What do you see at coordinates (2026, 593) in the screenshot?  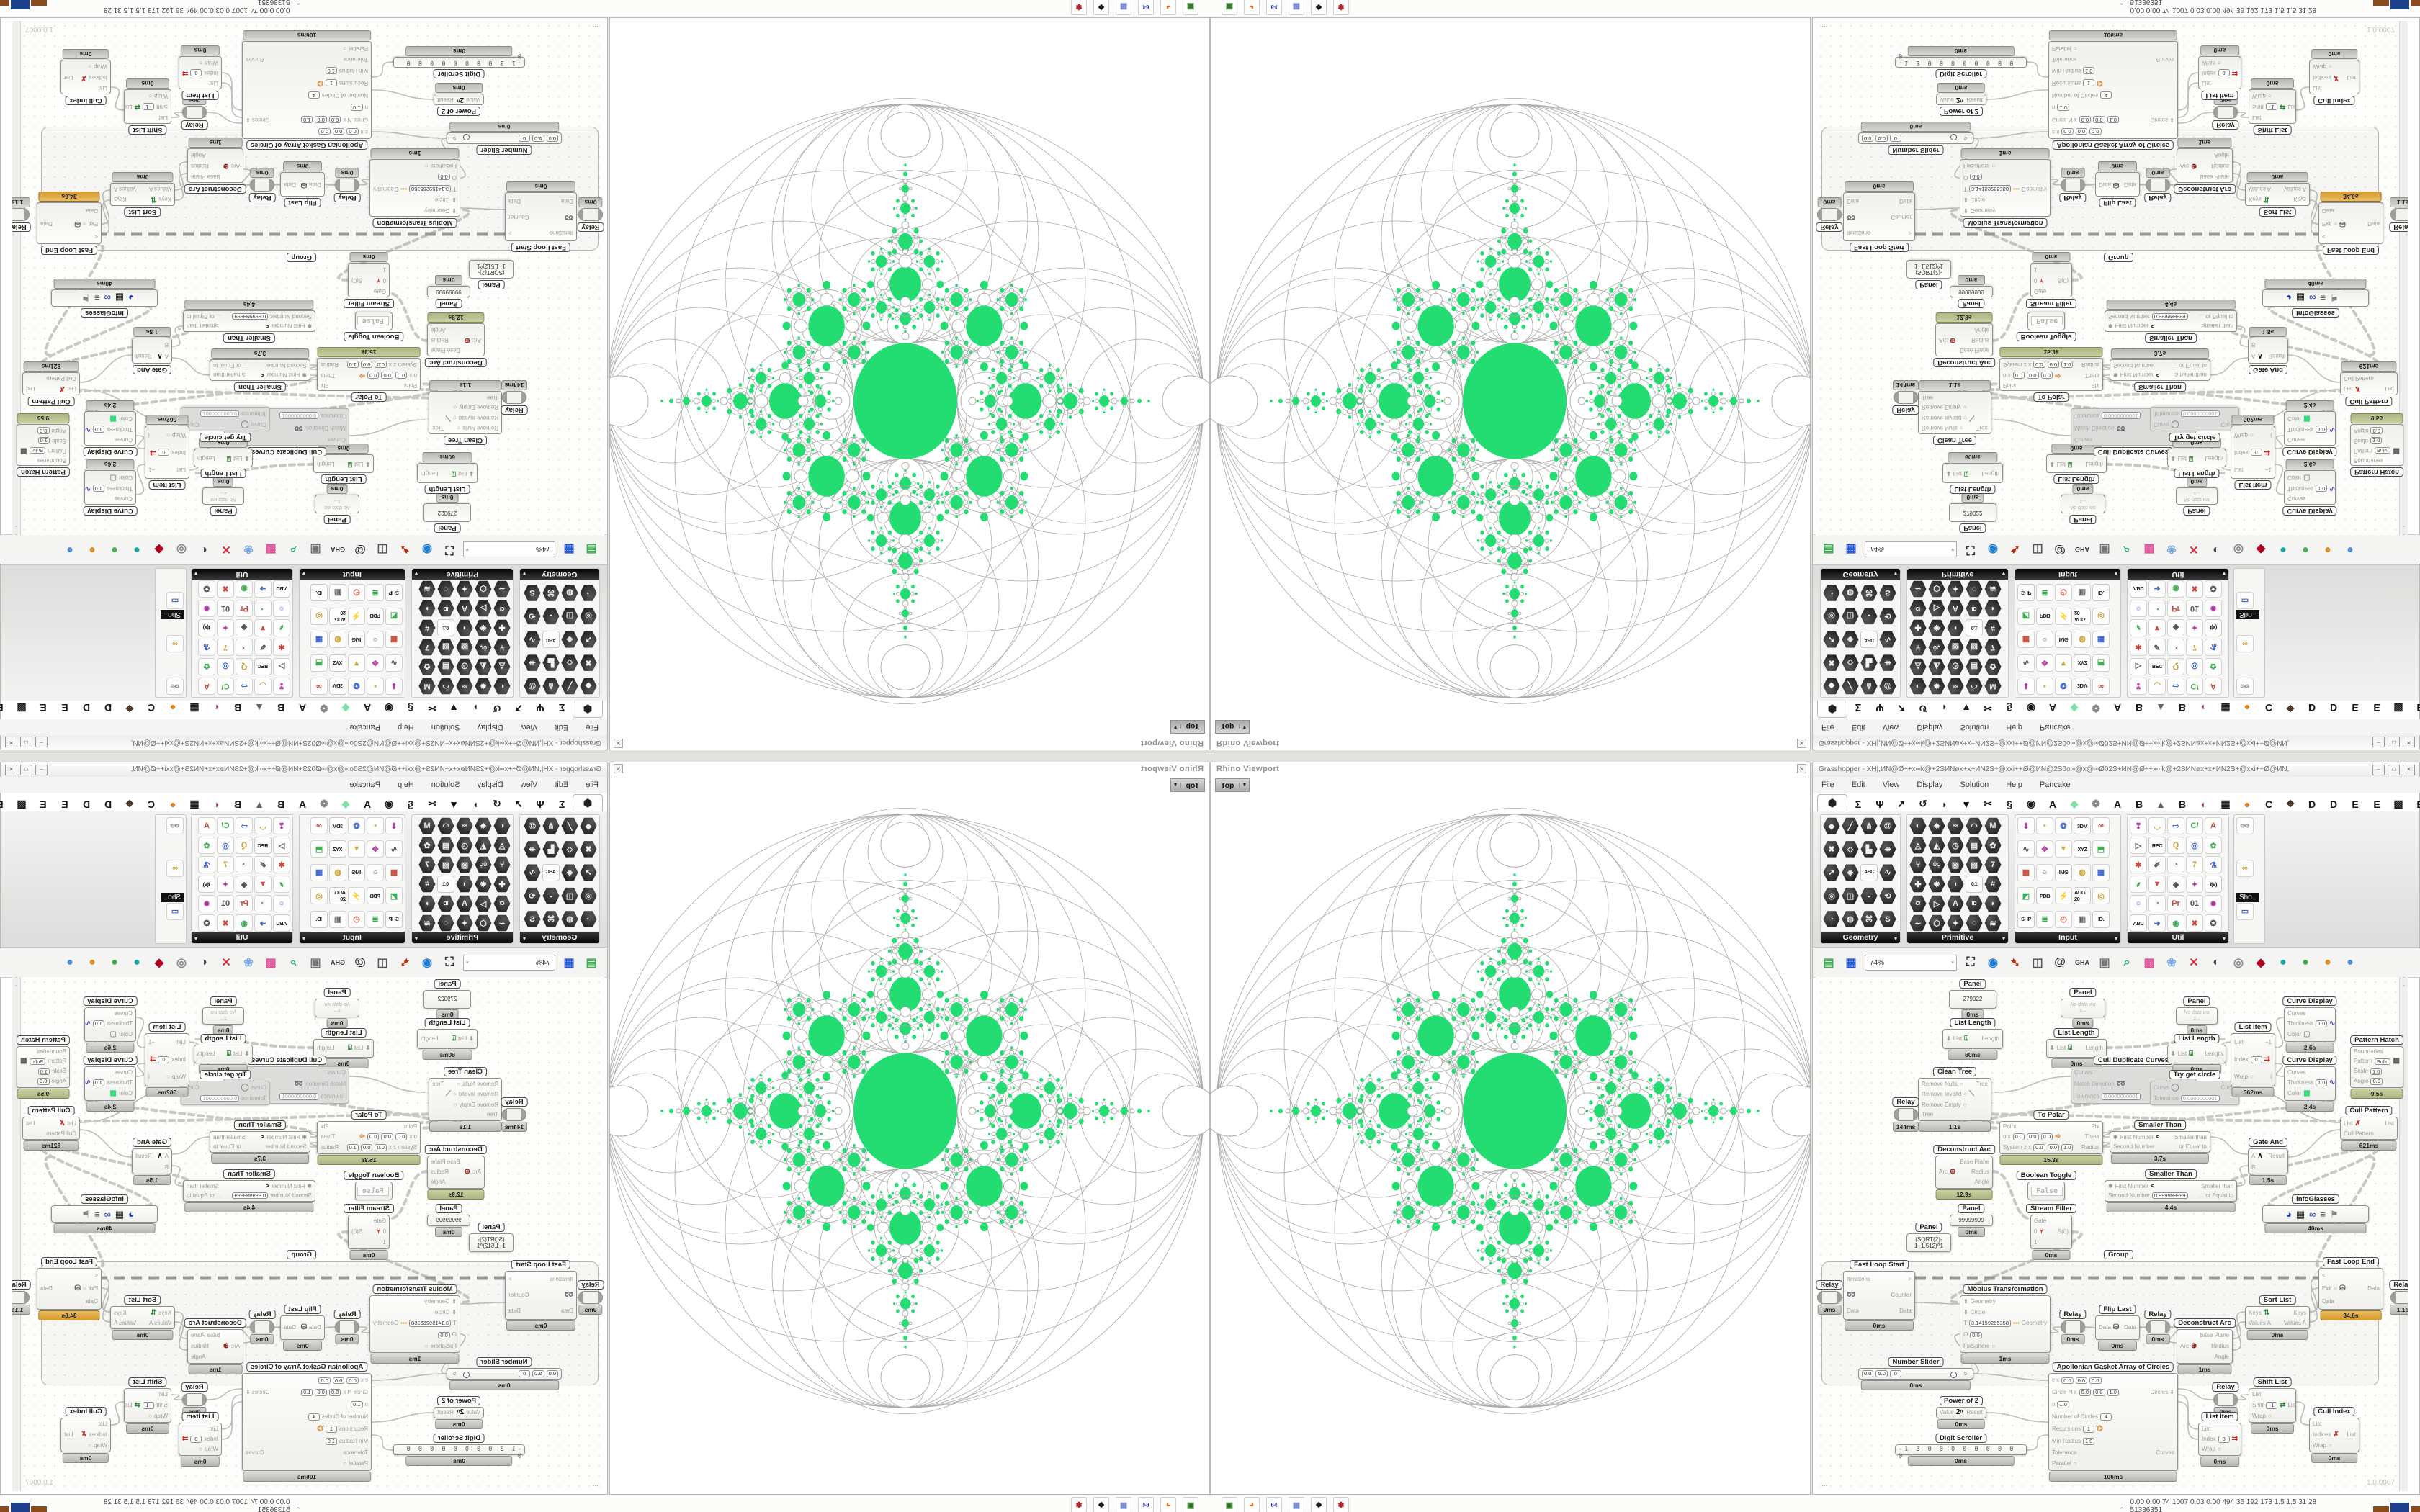 I see `palette-icon: SHP` at bounding box center [2026, 593].